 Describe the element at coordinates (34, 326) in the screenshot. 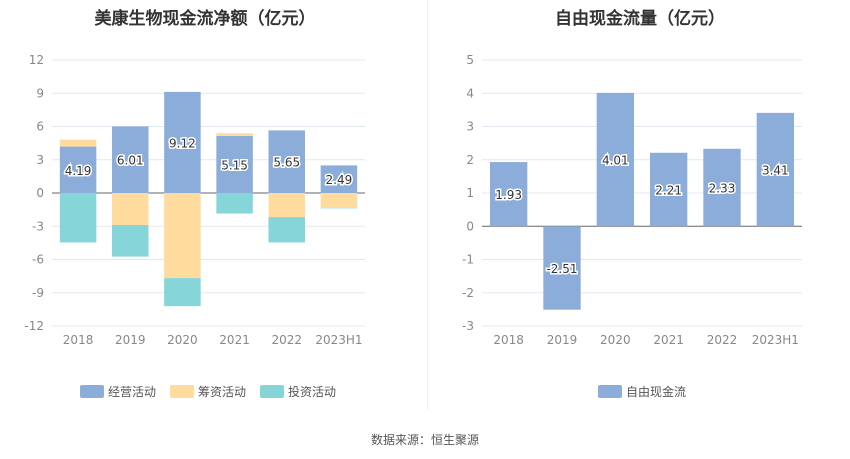

I see `y-tick-label: -12` at that location.